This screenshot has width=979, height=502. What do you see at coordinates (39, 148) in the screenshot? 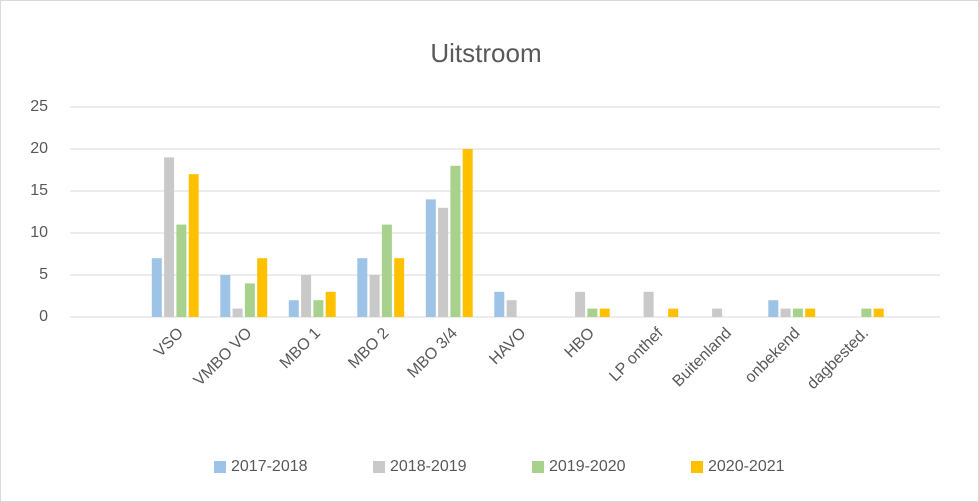
I see `y-tick-label: 20` at bounding box center [39, 148].